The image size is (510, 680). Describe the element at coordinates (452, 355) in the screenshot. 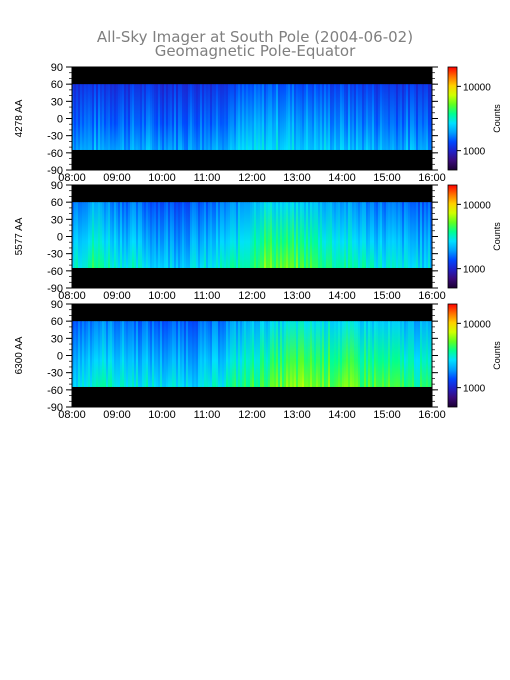

I see `colorbar` at that location.